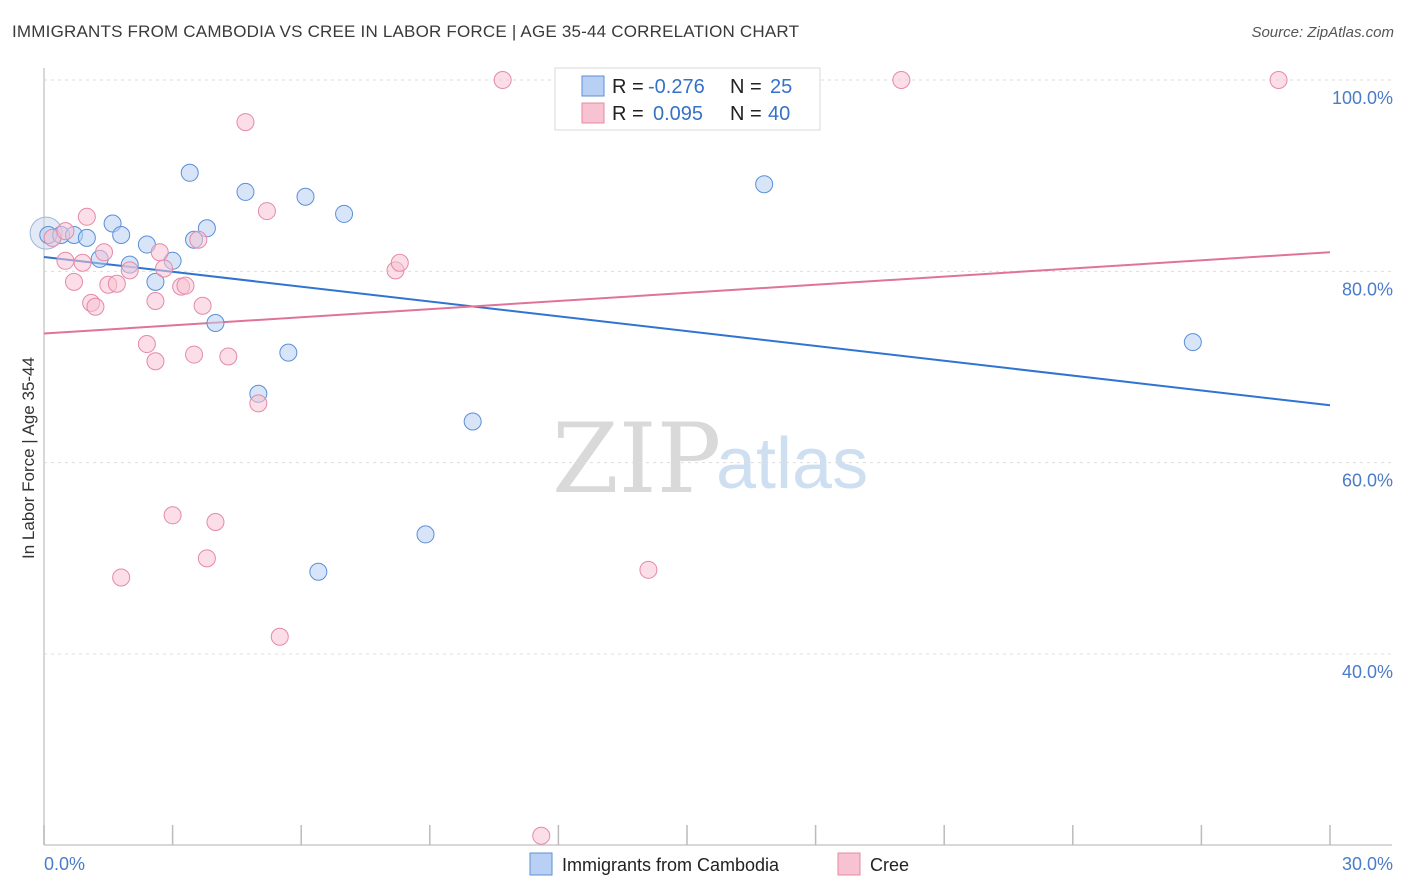 The height and width of the screenshot is (892, 1406). Describe the element at coordinates (64, 864) in the screenshot. I see `x-tick-label-0: 0.0%` at that location.